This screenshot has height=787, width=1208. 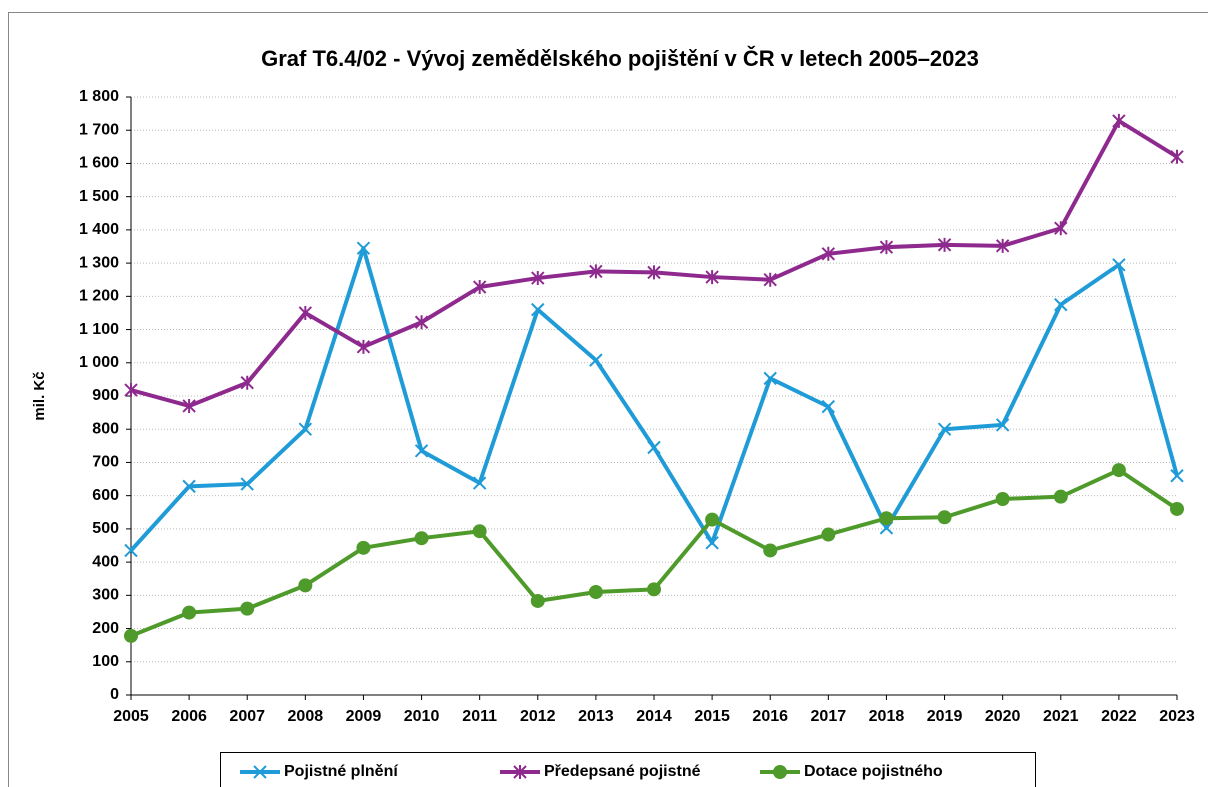 I want to click on x-tick-label: 2023, so click(x=1177, y=716).